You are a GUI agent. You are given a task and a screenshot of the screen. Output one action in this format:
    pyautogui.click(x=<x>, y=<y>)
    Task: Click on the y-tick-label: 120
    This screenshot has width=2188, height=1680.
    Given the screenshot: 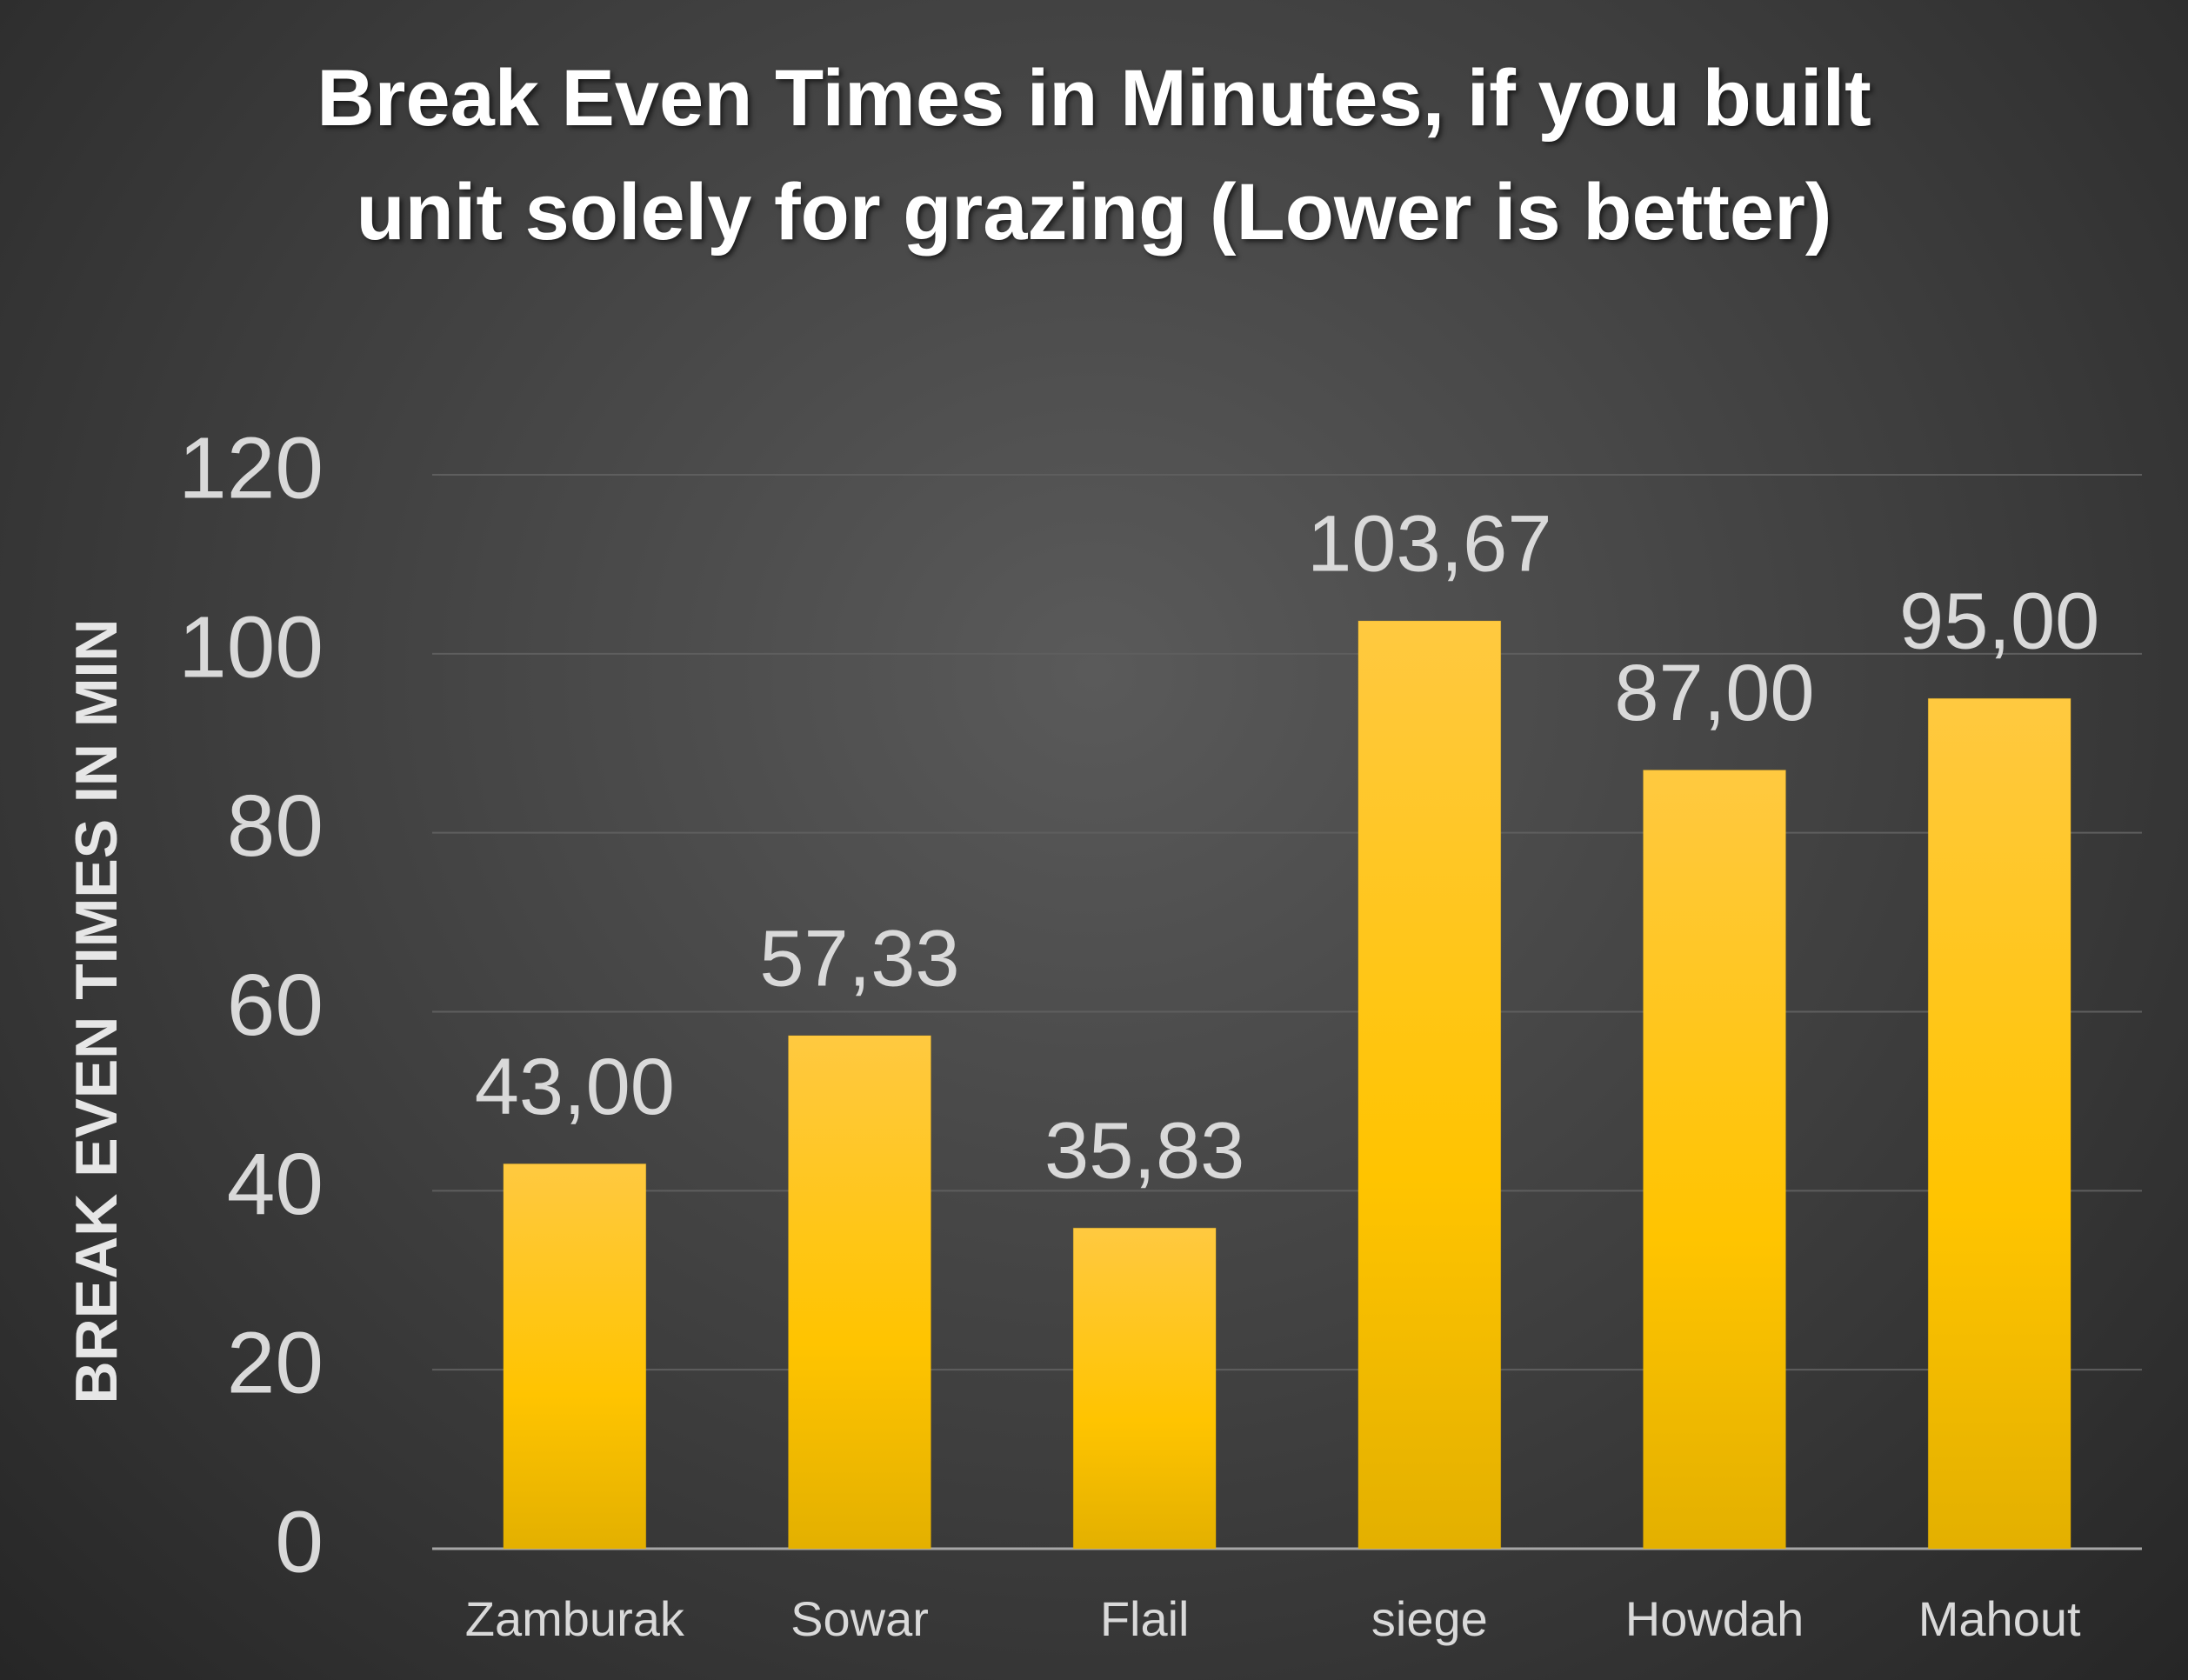 What is the action you would take?
    pyautogui.click(x=251, y=468)
    